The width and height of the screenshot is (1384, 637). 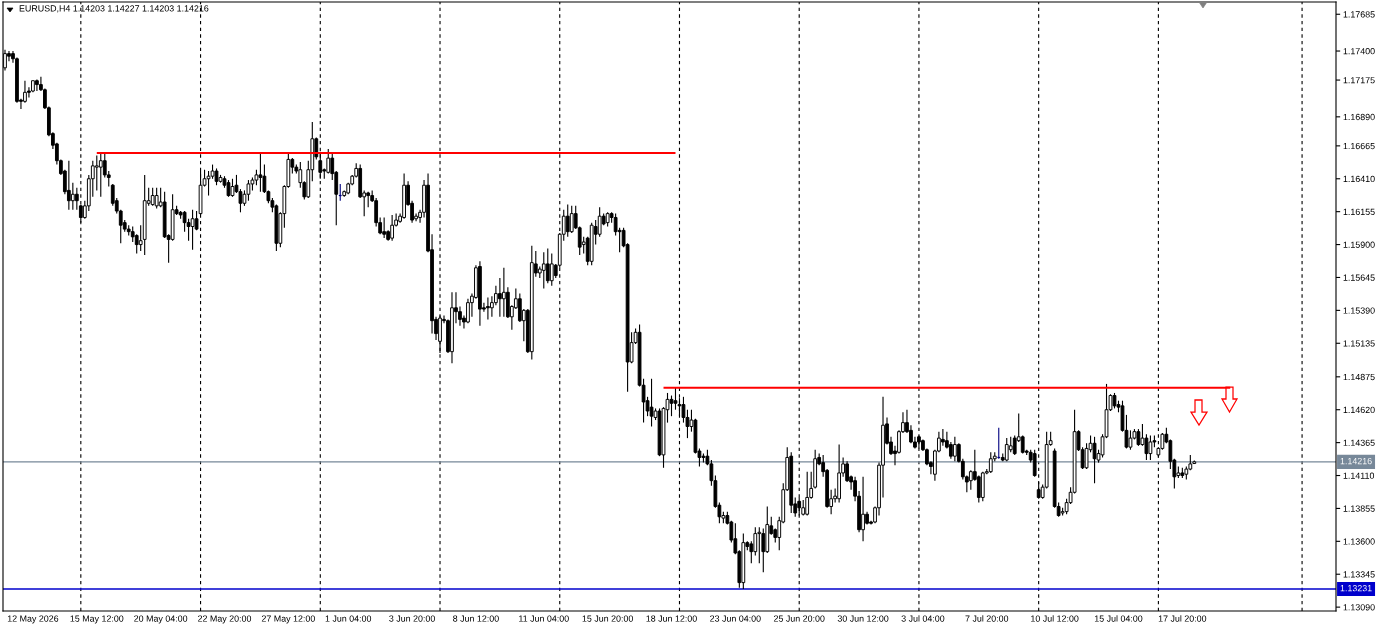 What do you see at coordinates (607, 618) in the screenshot?
I see `x-tick-label: 15 Jun 20:00` at bounding box center [607, 618].